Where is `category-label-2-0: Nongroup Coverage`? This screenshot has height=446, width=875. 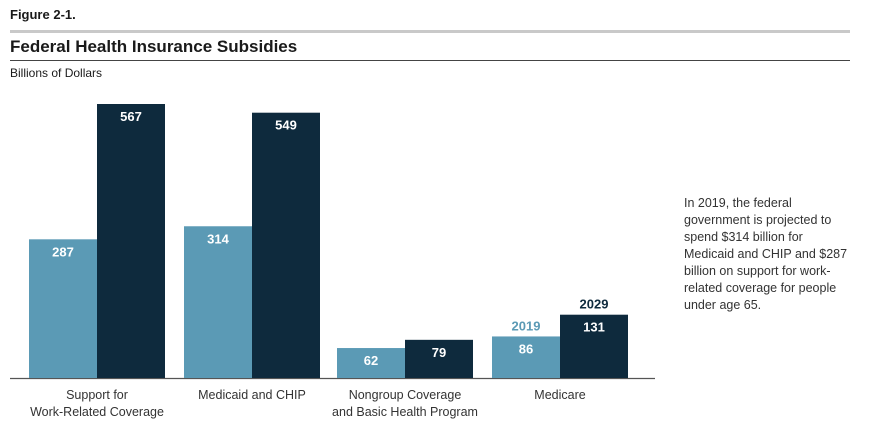 category-label-2-0: Nongroup Coverage is located at coordinates (405, 395).